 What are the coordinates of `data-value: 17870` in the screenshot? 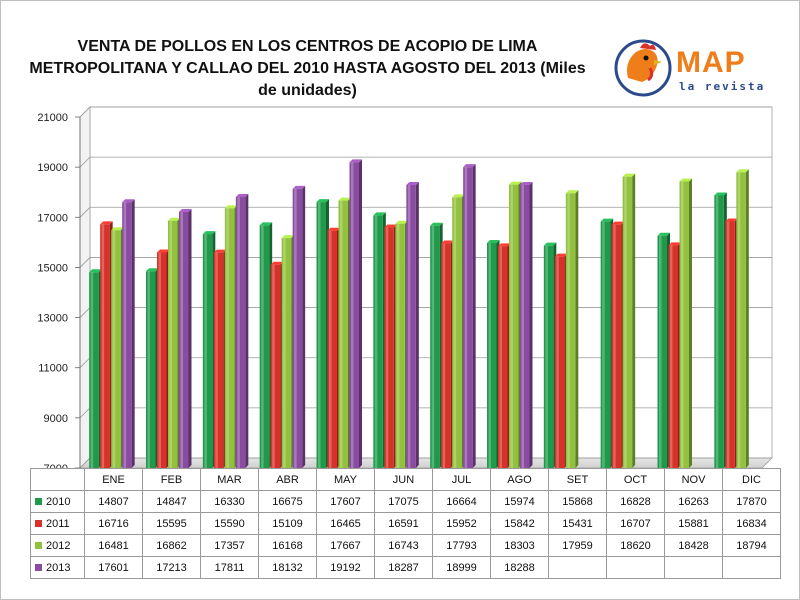 It's located at (751, 501).